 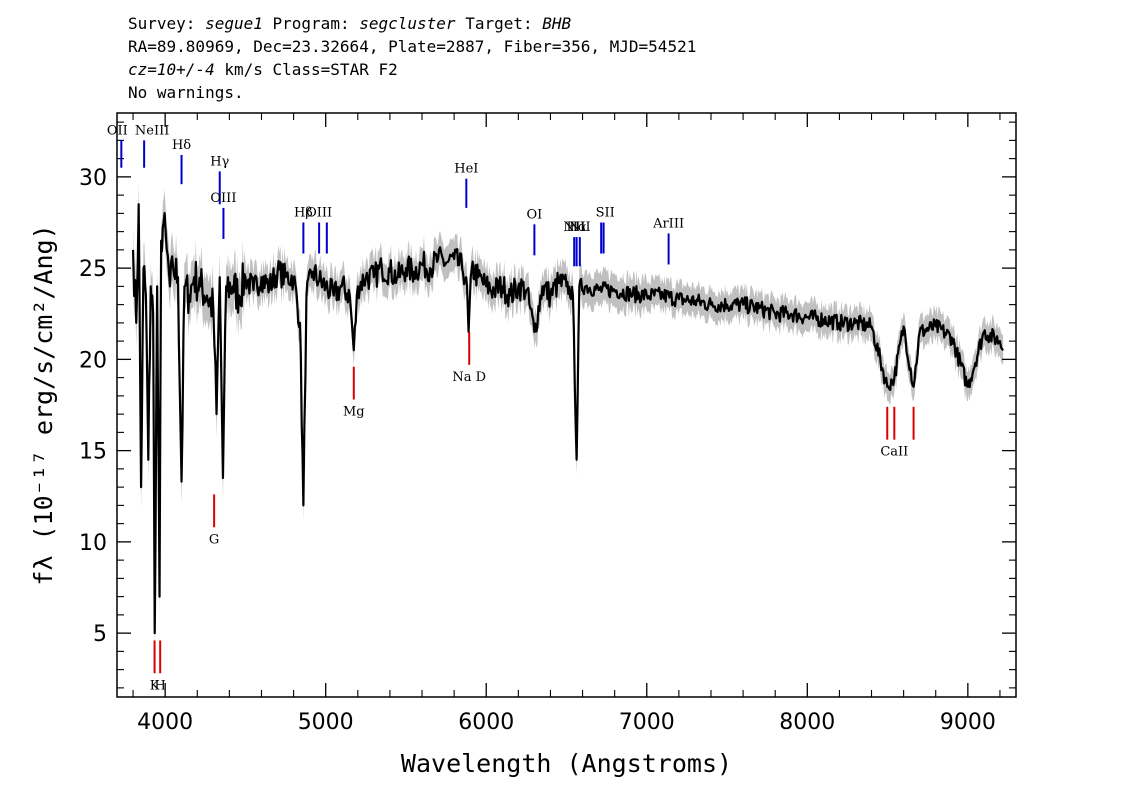 What do you see at coordinates (93, 269) in the screenshot?
I see `y-tick-label: 25` at bounding box center [93, 269].